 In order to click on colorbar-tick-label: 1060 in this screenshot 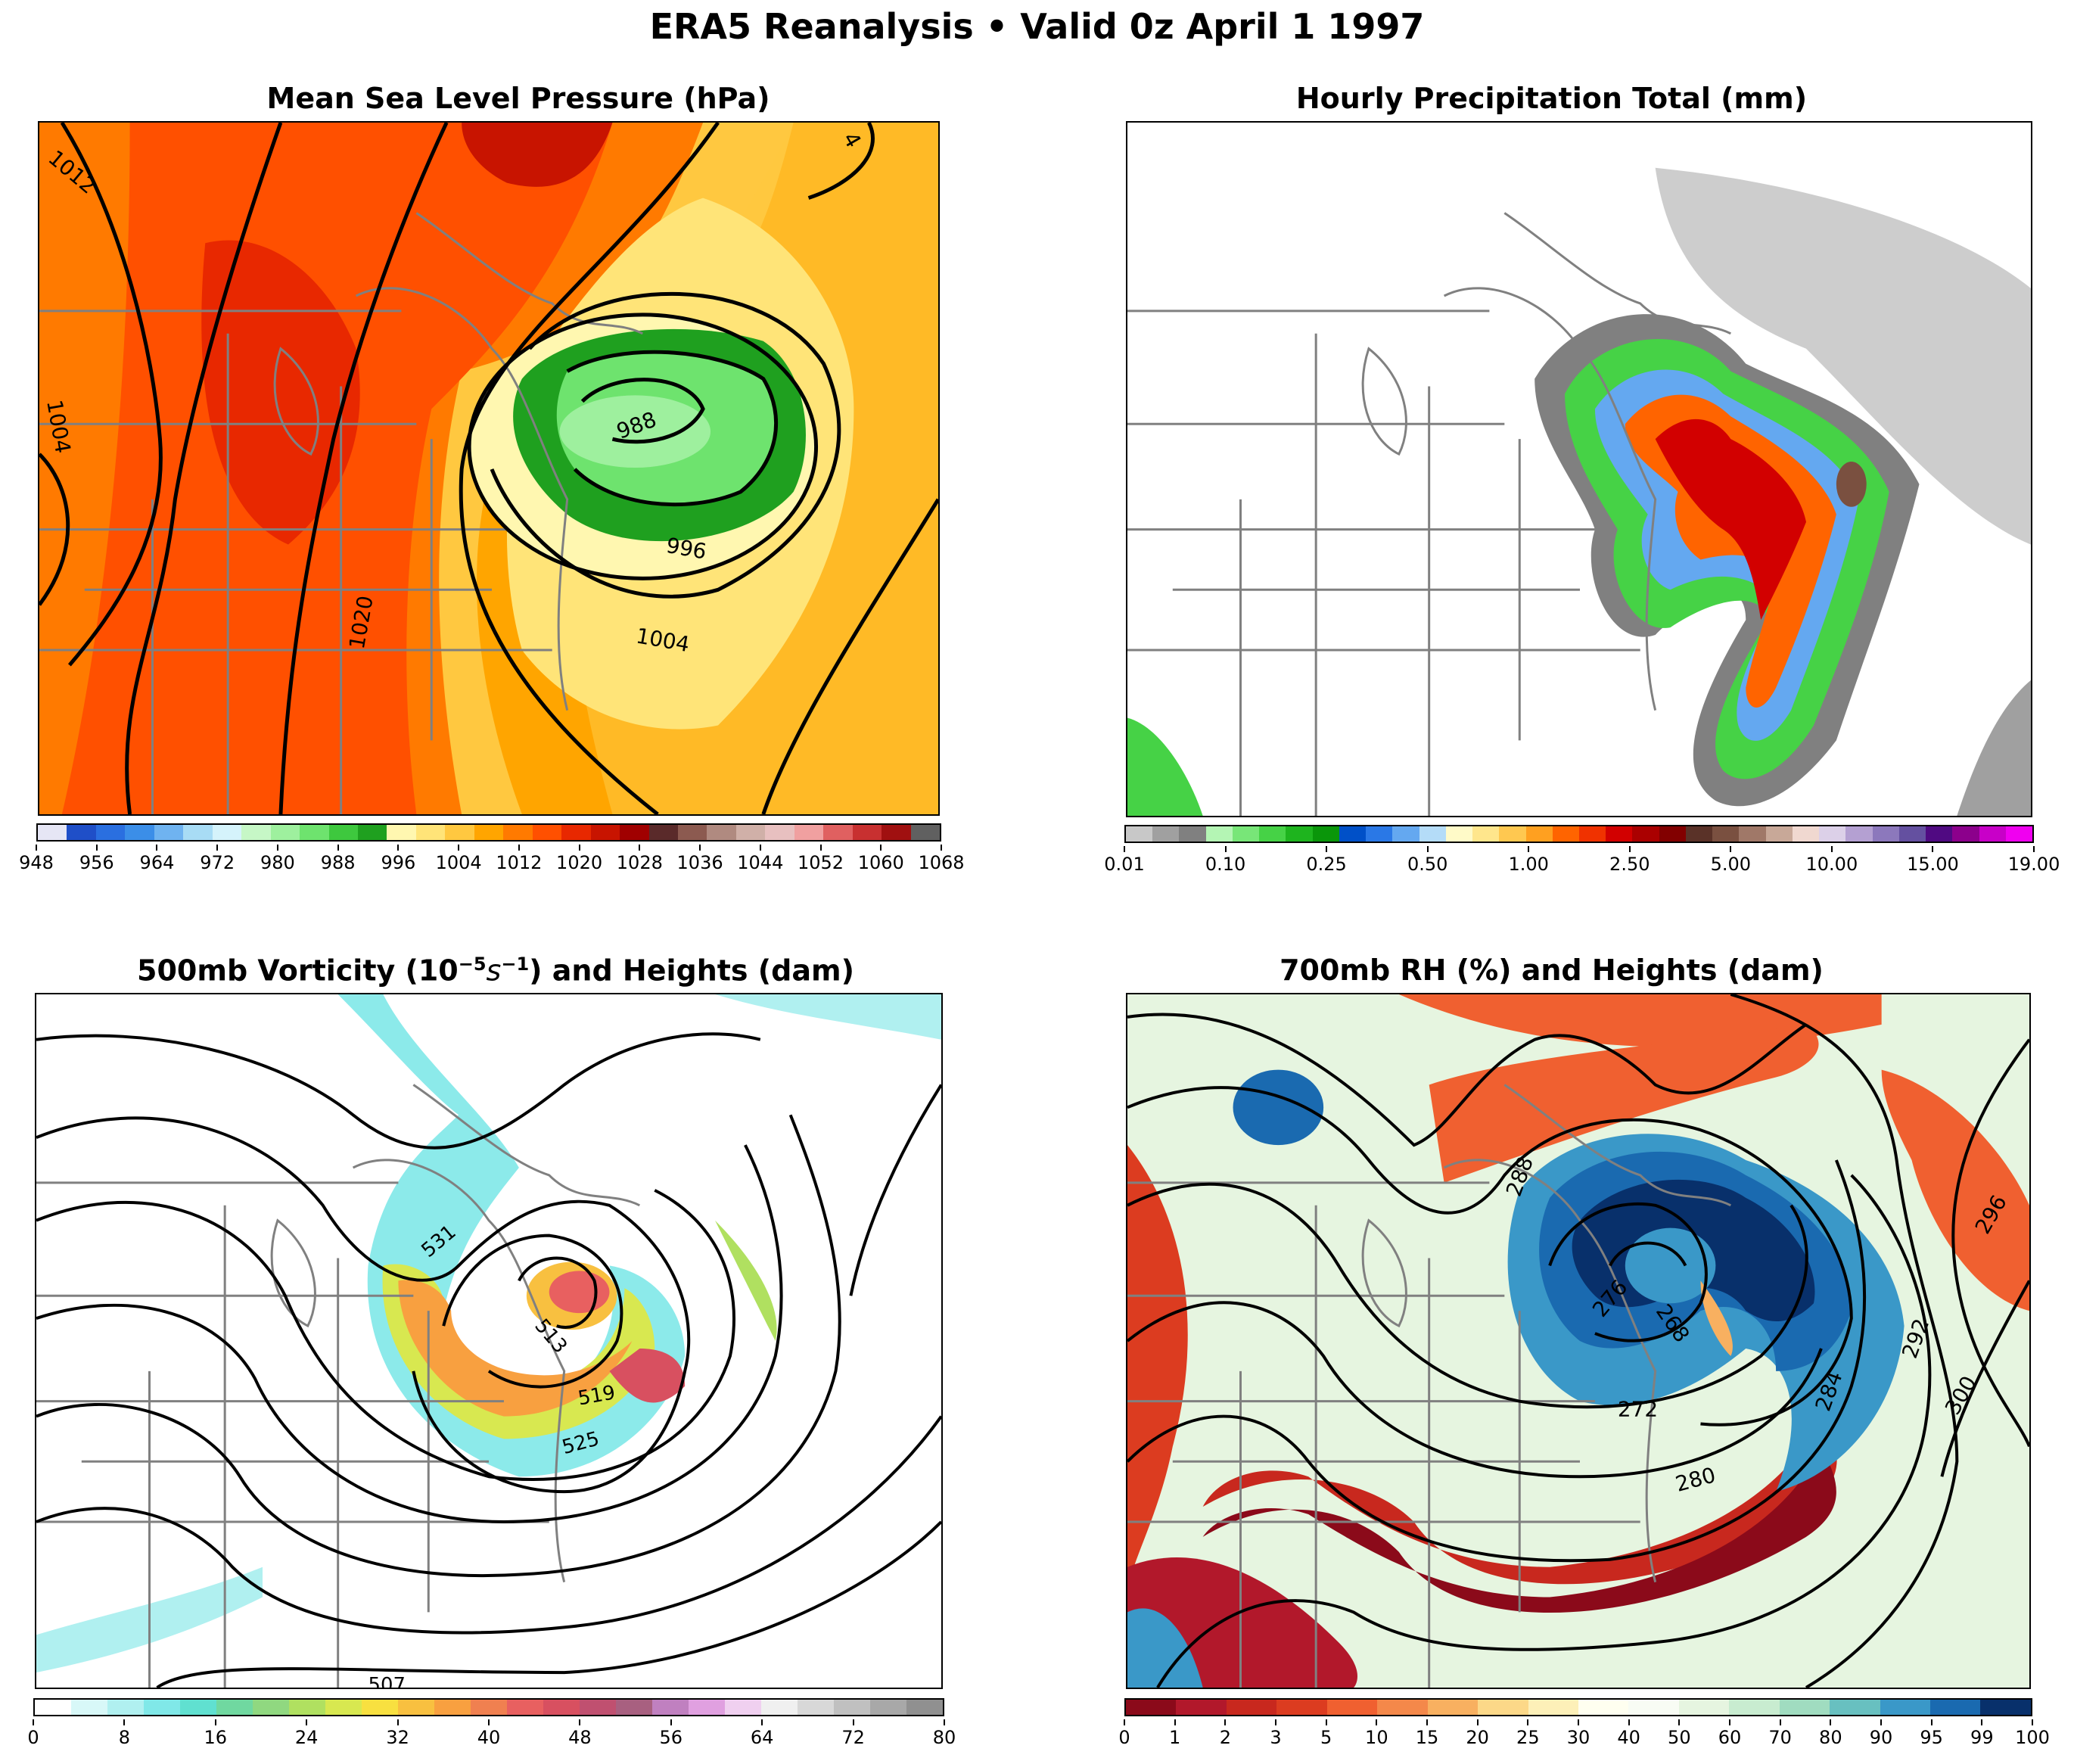, I will do `click(880, 863)`.